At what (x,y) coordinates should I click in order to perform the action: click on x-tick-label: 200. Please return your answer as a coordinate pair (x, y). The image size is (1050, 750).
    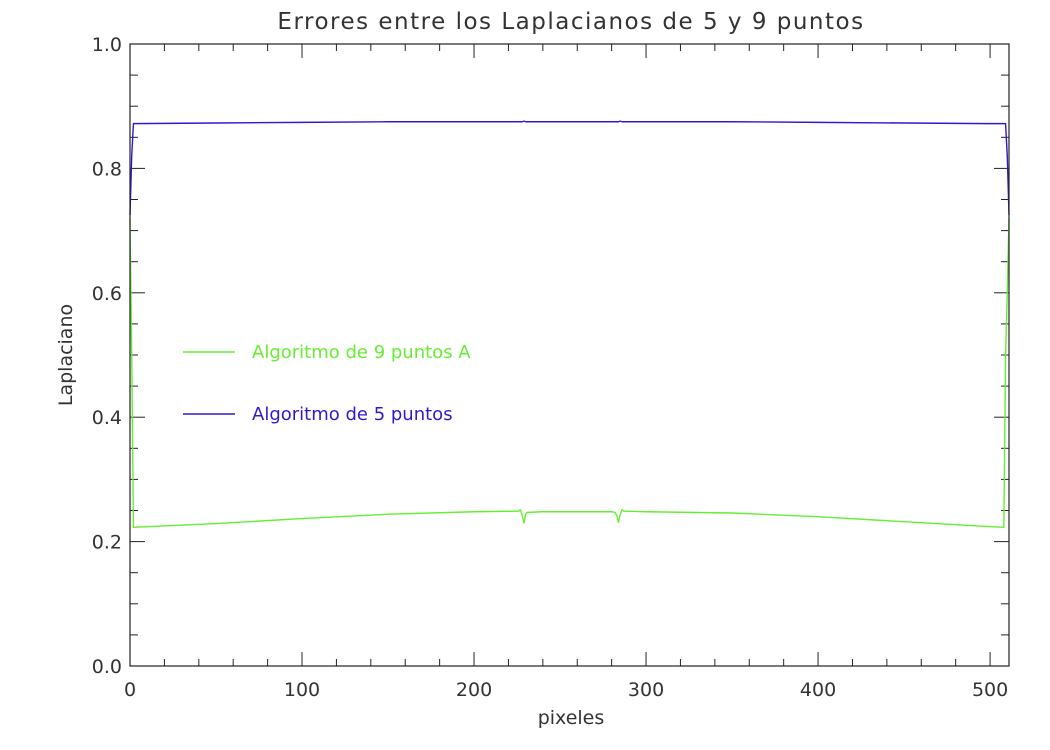
    Looking at the image, I should click on (474, 690).